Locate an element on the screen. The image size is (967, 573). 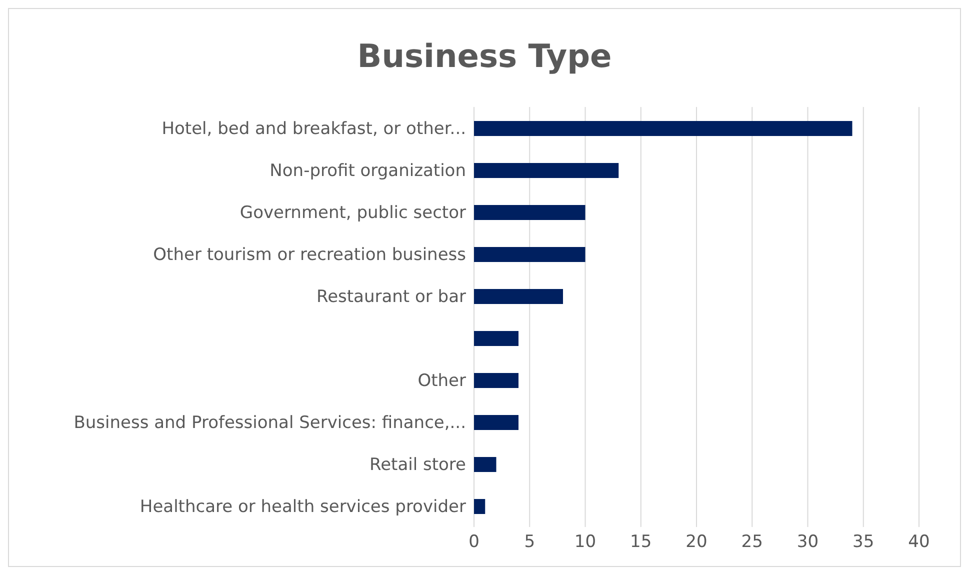
x-tick-label: 15 is located at coordinates (641, 542).